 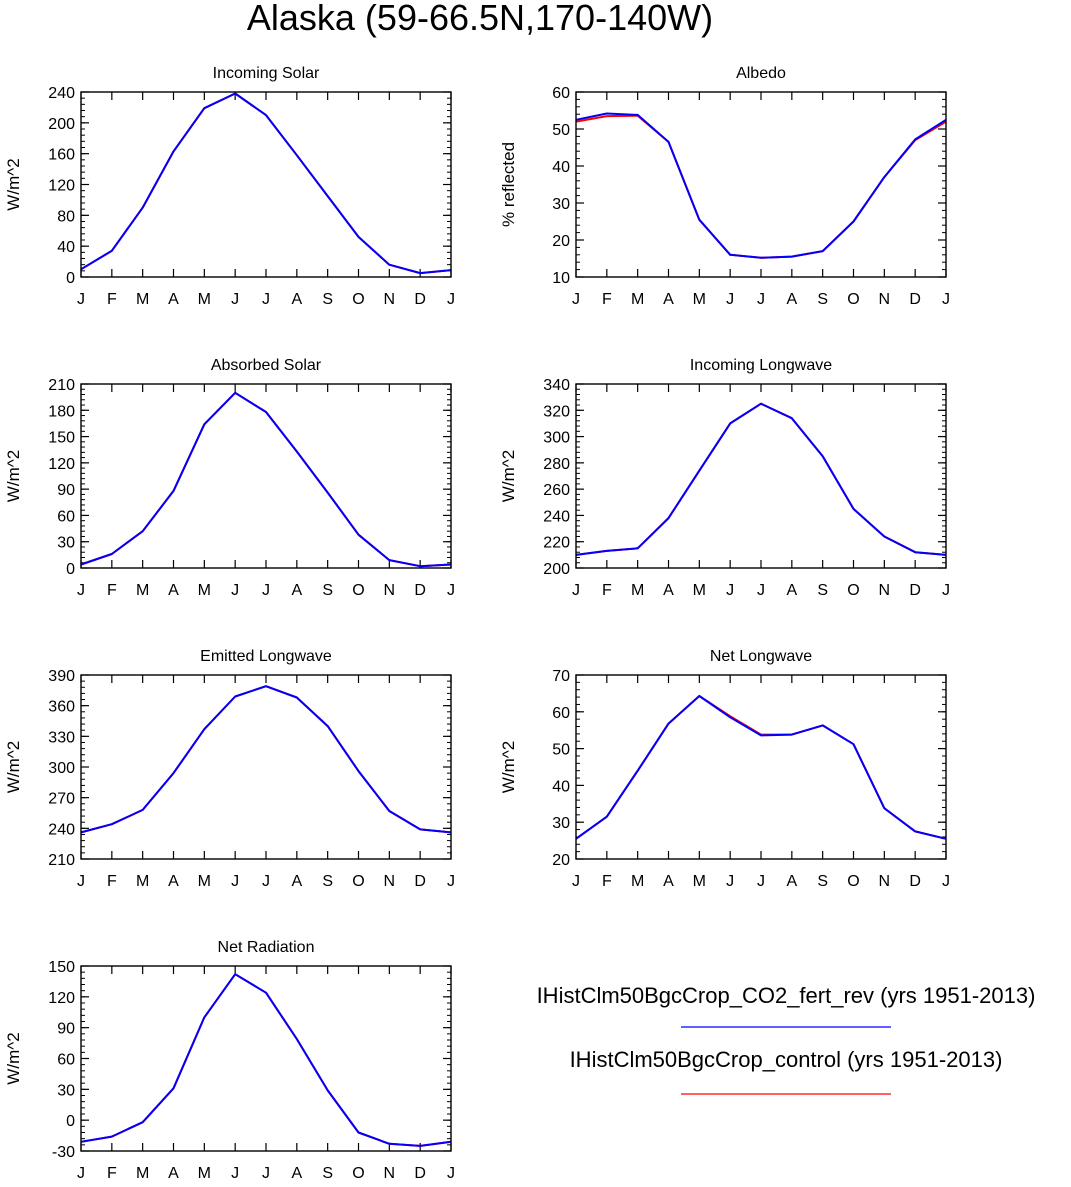 I want to click on y-tick-label: 120, so click(x=61, y=186).